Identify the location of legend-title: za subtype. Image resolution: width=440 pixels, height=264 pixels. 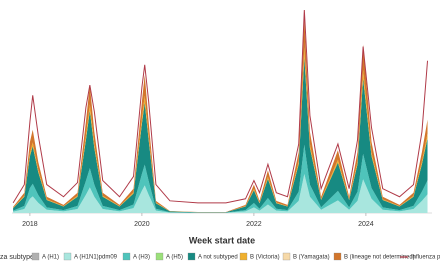
(17, 257).